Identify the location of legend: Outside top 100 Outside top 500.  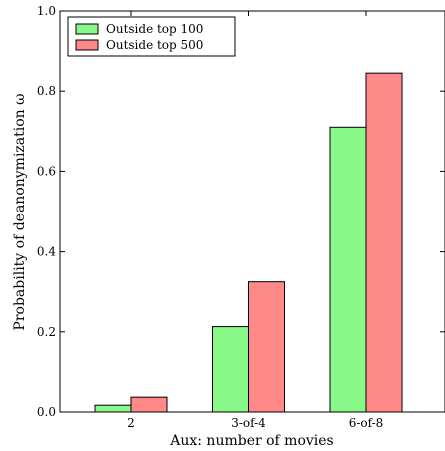
(151, 36).